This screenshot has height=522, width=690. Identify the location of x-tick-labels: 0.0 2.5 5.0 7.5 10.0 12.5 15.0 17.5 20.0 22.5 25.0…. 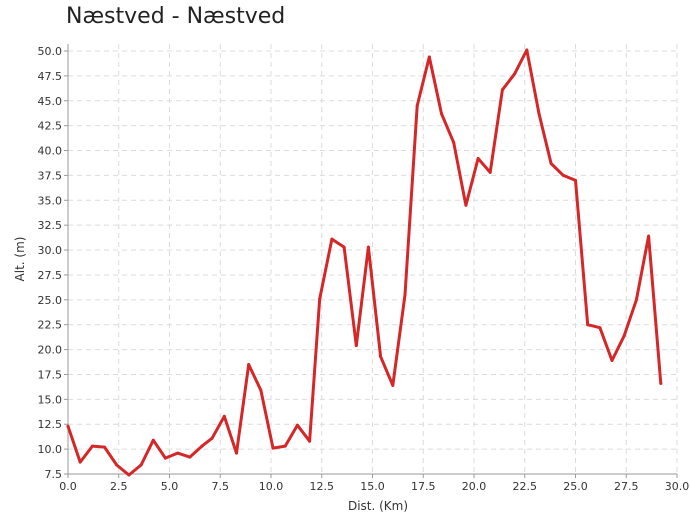
(374, 483).